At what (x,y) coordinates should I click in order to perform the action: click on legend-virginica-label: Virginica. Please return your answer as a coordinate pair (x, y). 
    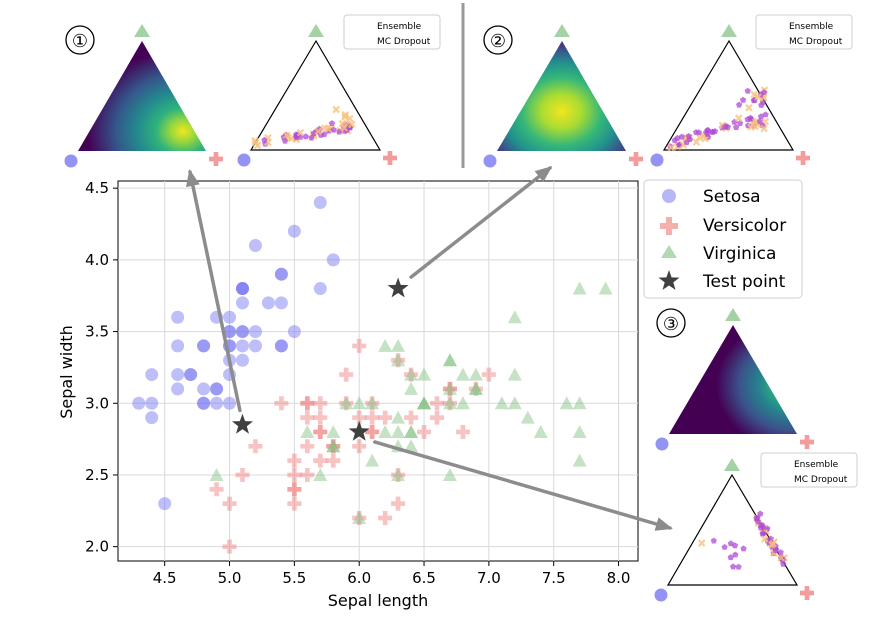
    Looking at the image, I should click on (739, 254).